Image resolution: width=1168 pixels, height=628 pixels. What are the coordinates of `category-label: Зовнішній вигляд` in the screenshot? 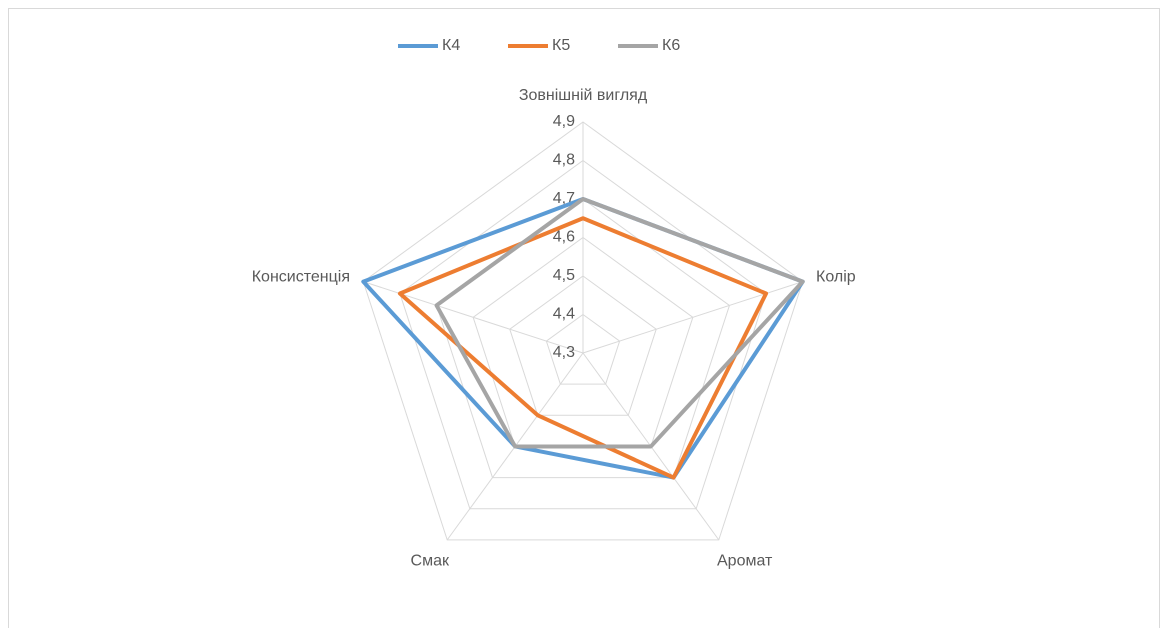 It's located at (583, 95).